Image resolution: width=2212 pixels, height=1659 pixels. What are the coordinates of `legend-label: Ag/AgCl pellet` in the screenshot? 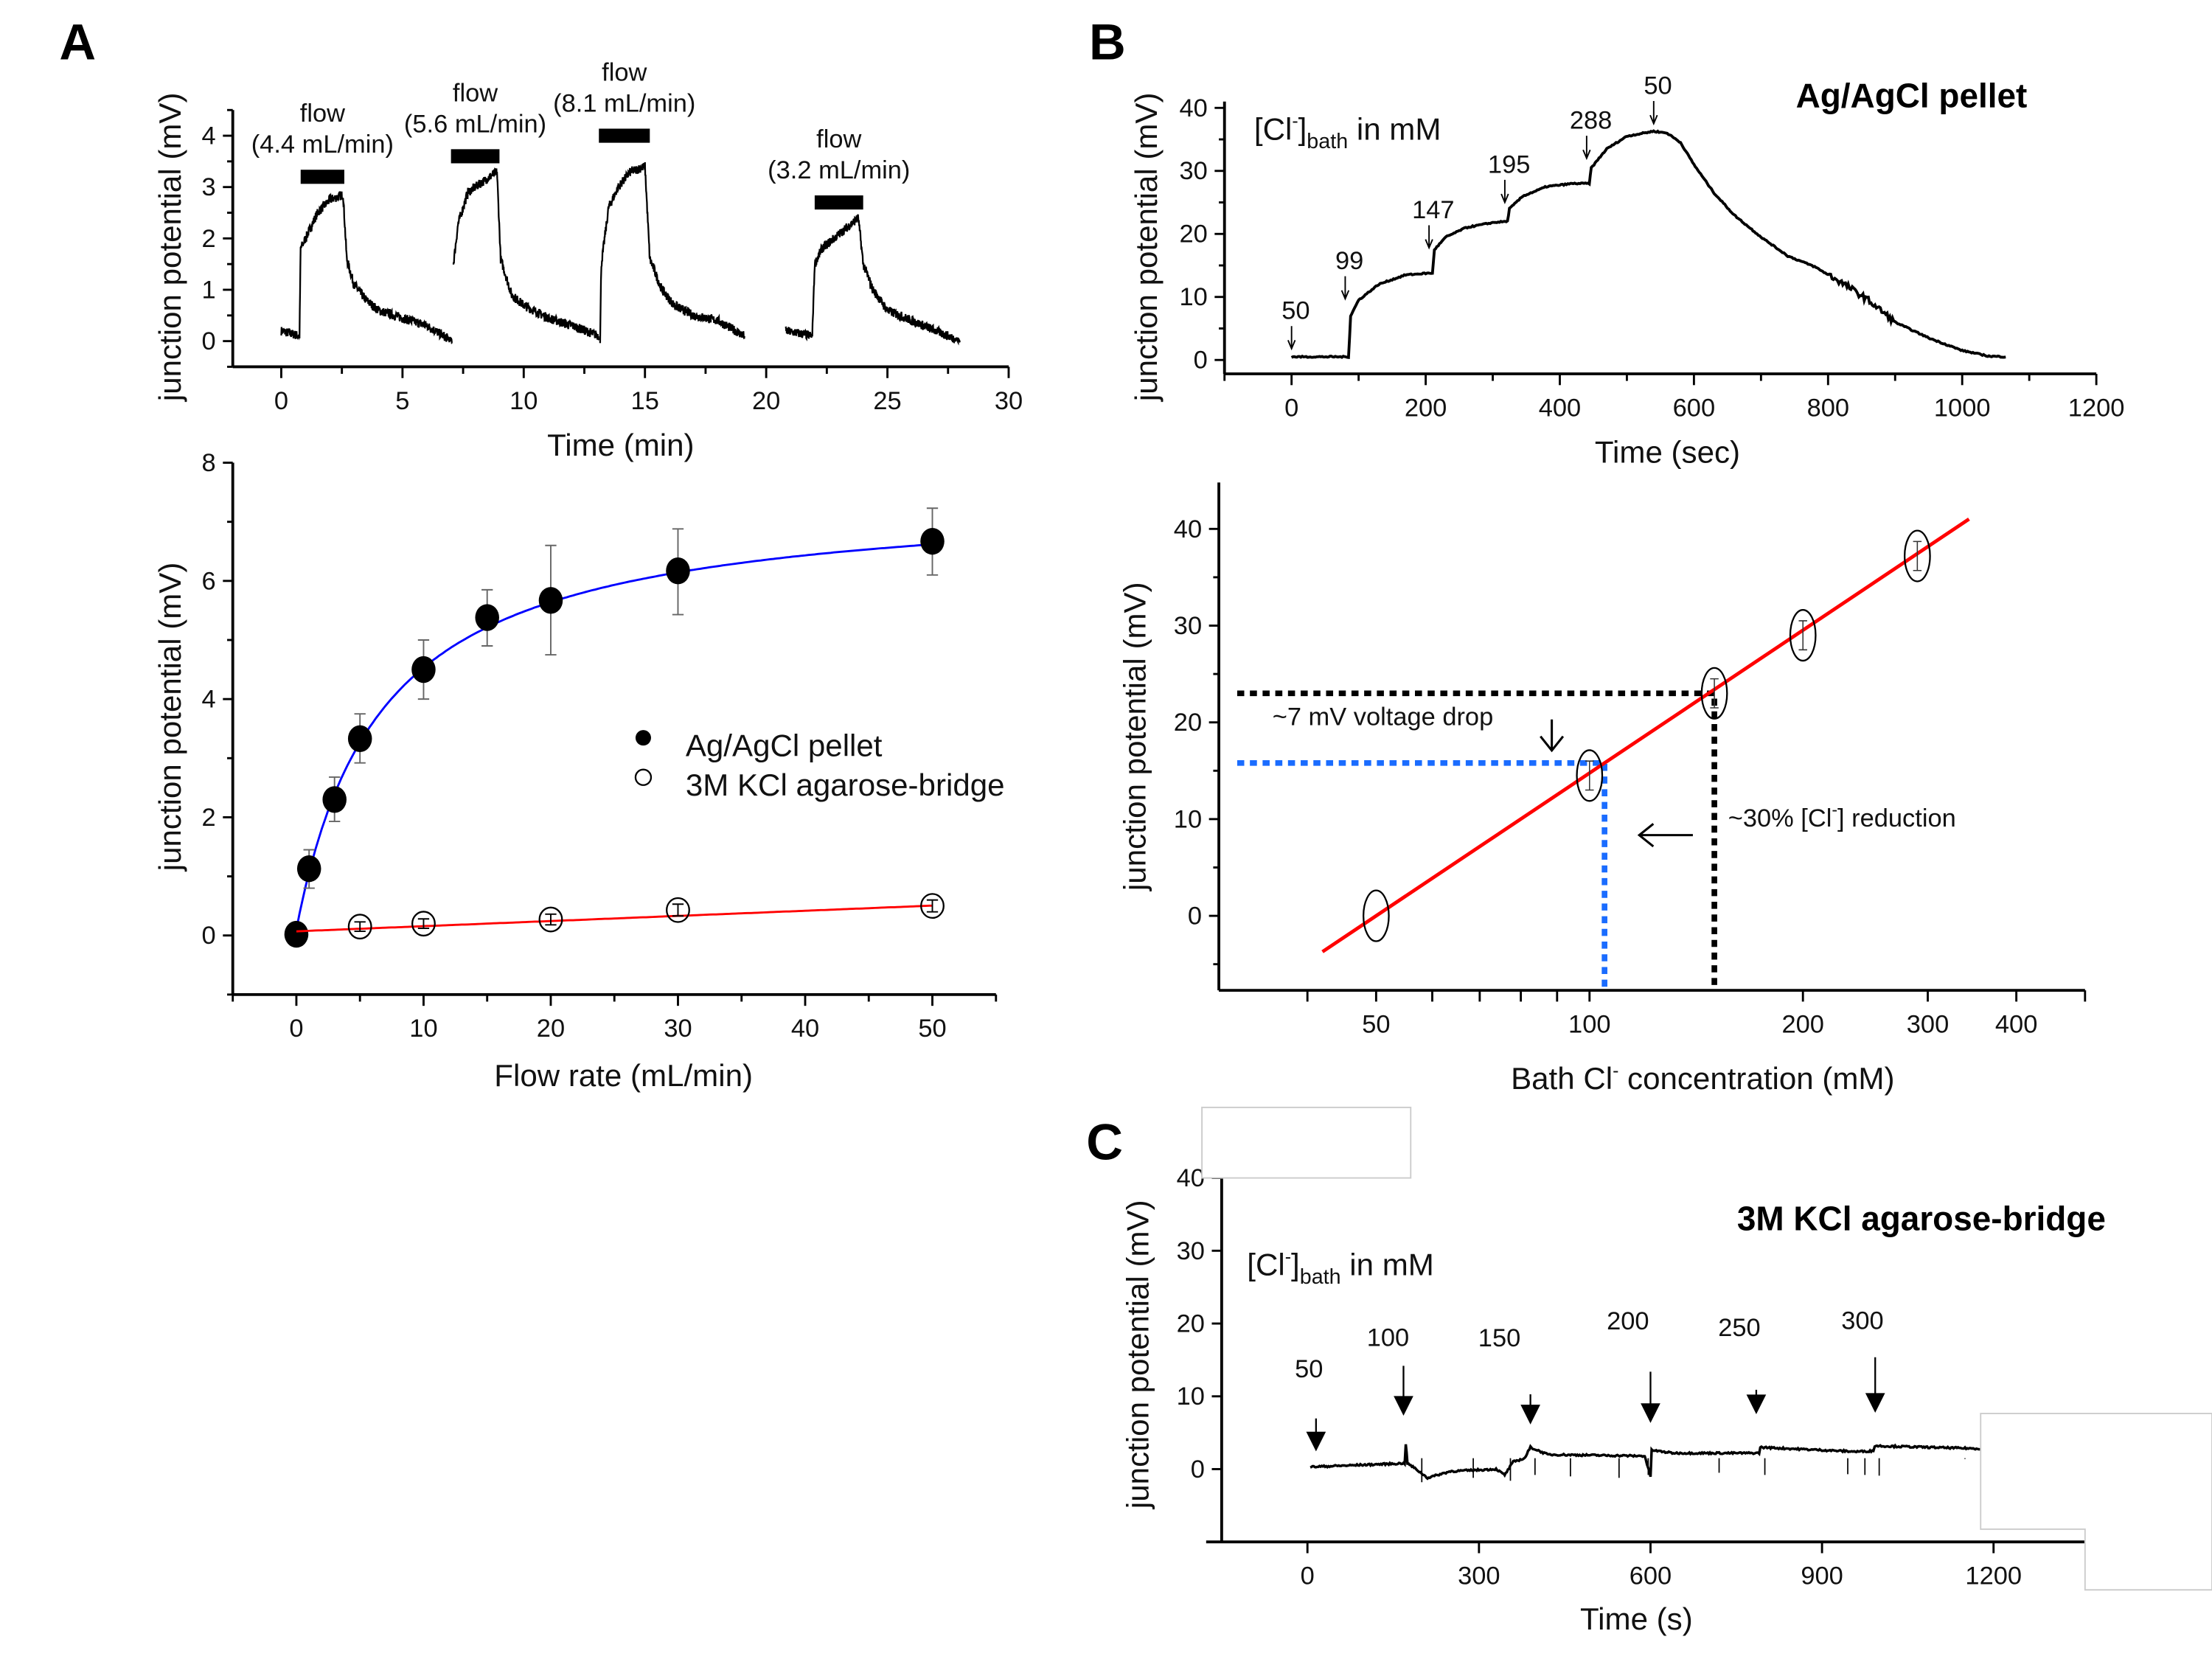 It's located at (784, 745).